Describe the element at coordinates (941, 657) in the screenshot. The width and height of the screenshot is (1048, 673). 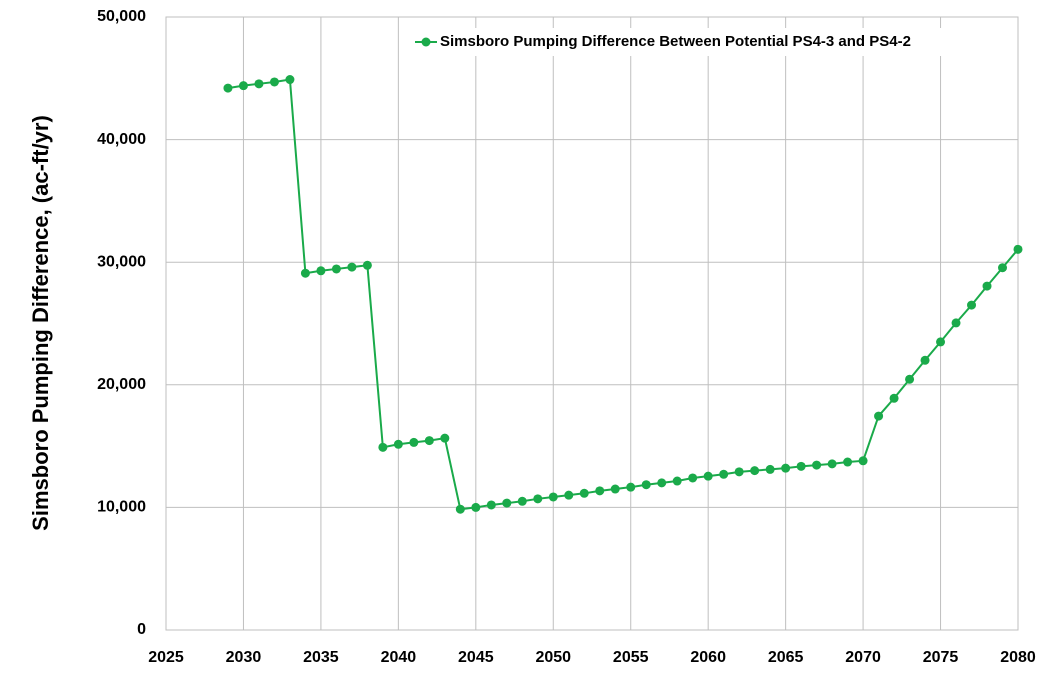
I see `x-tick-label: 2075` at that location.